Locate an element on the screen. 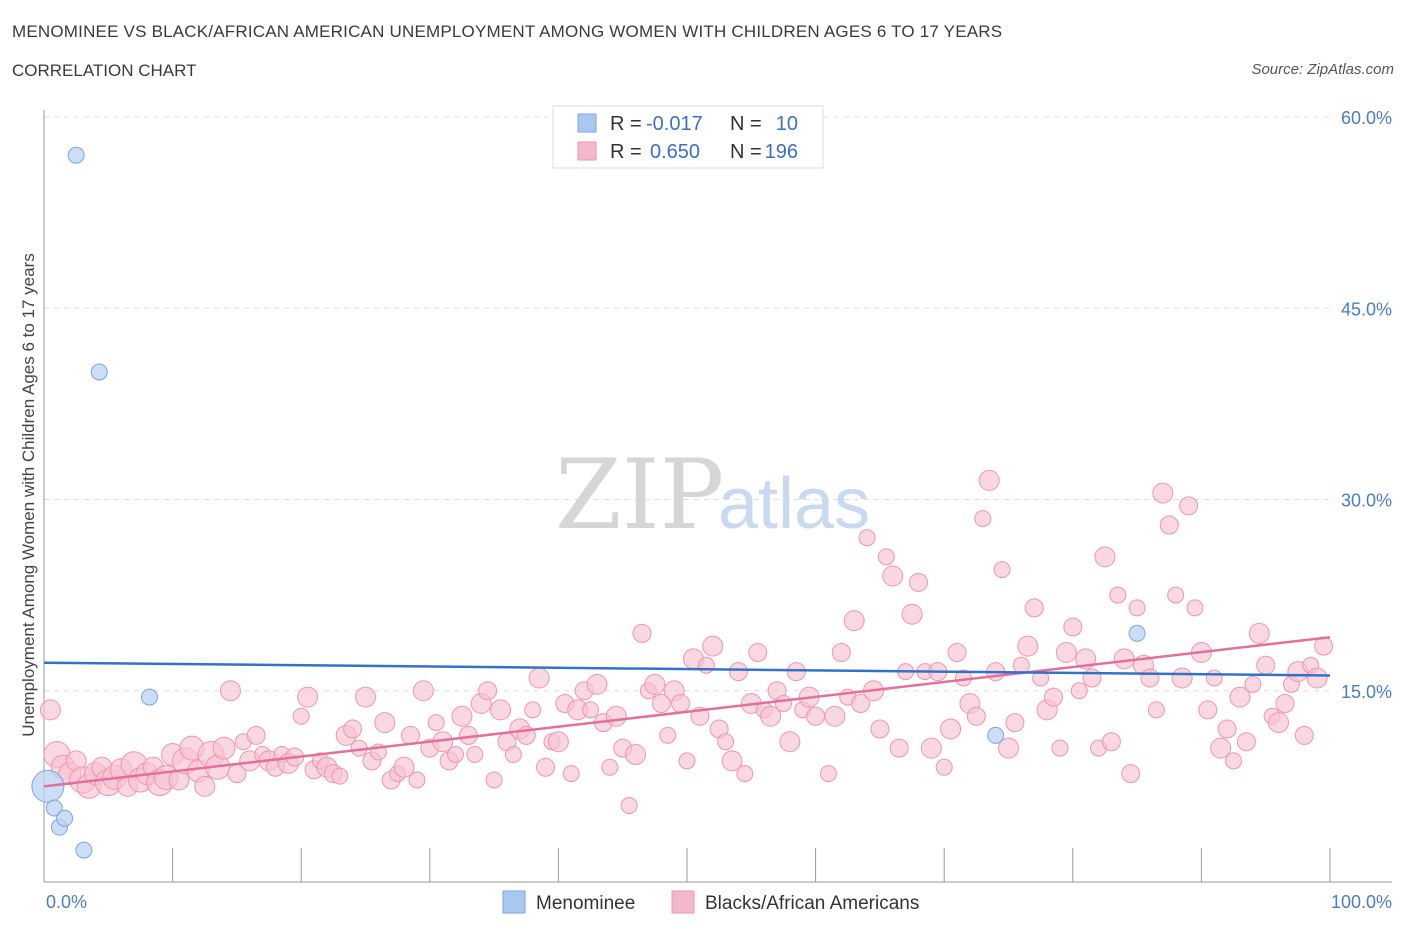  y-tick-labels: 15.0% 30.0% 45.0% 60.0% is located at coordinates (1366, 405).